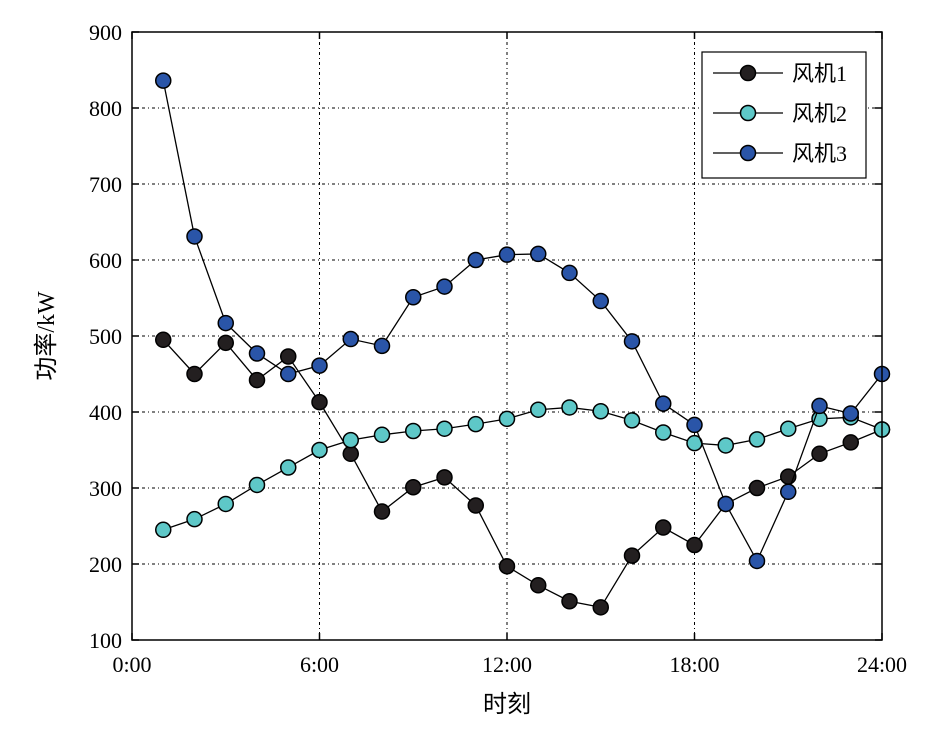 This screenshot has height=745, width=940. Describe the element at coordinates (46, 336) in the screenshot. I see `y-axis-label: 功率/kW` at that location.